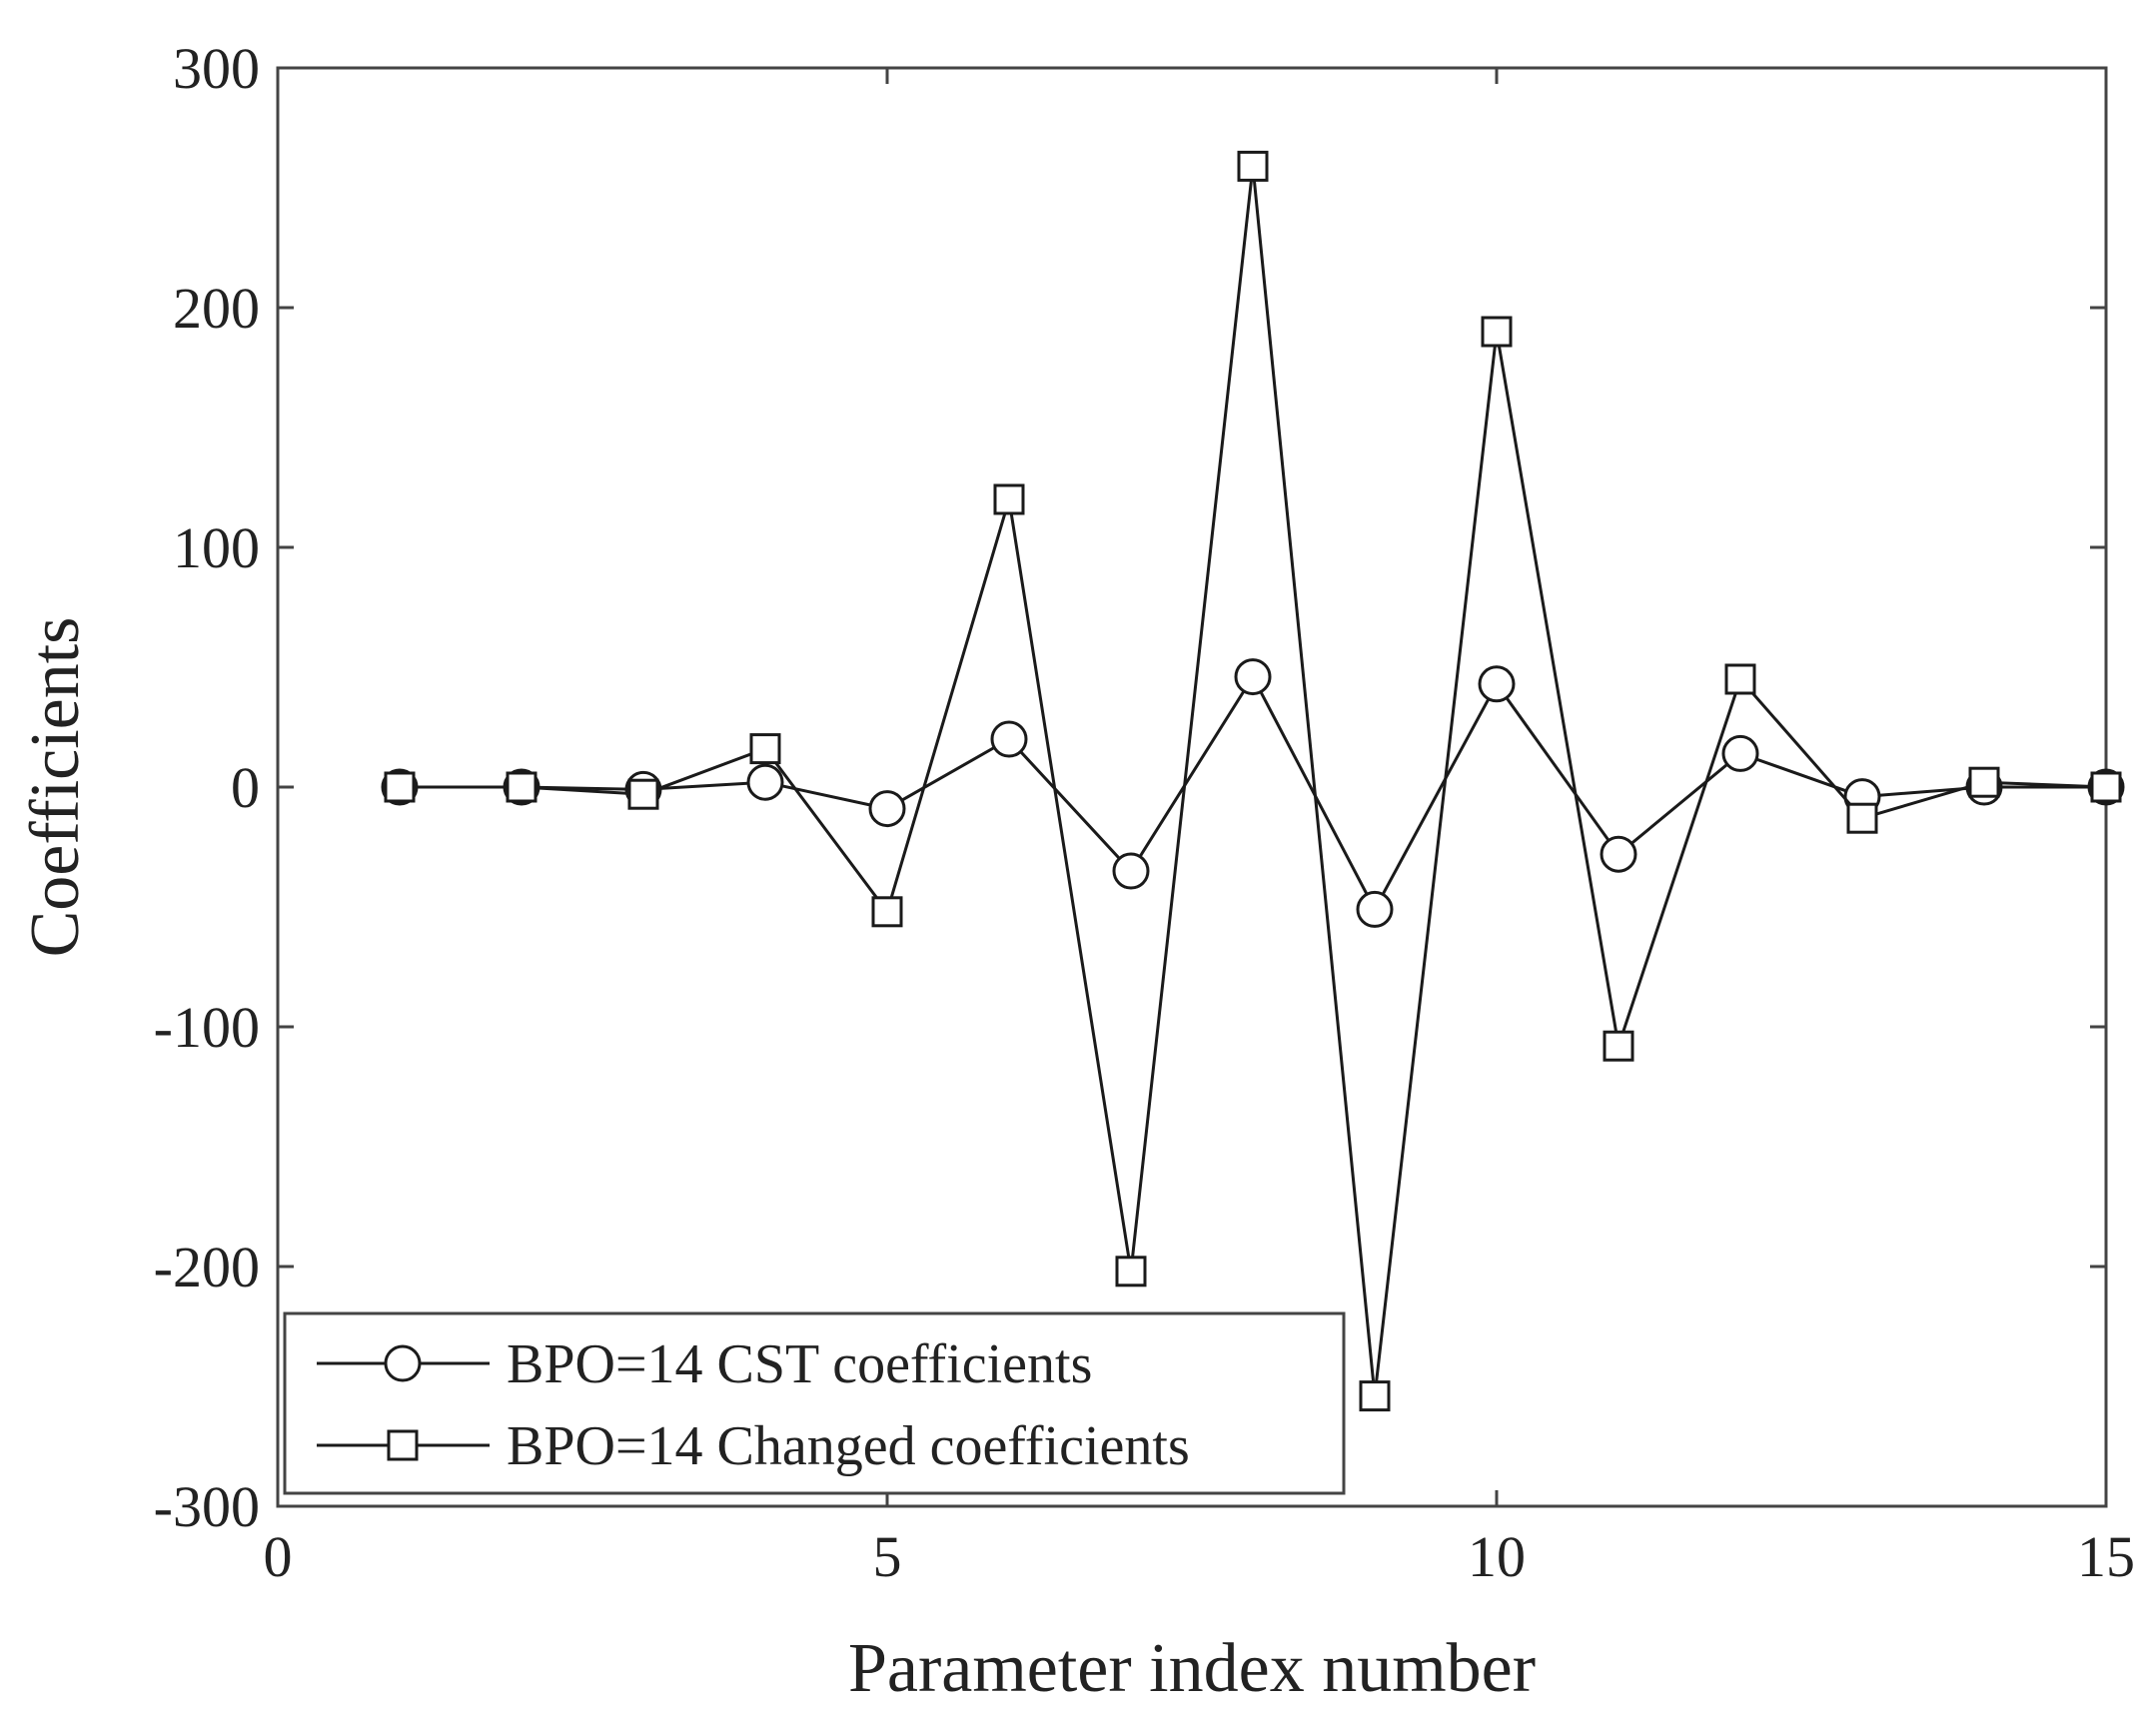 Image resolution: width=2156 pixels, height=1719 pixels. What do you see at coordinates (1497, 1556) in the screenshot?
I see `x-tick-label: 10` at bounding box center [1497, 1556].